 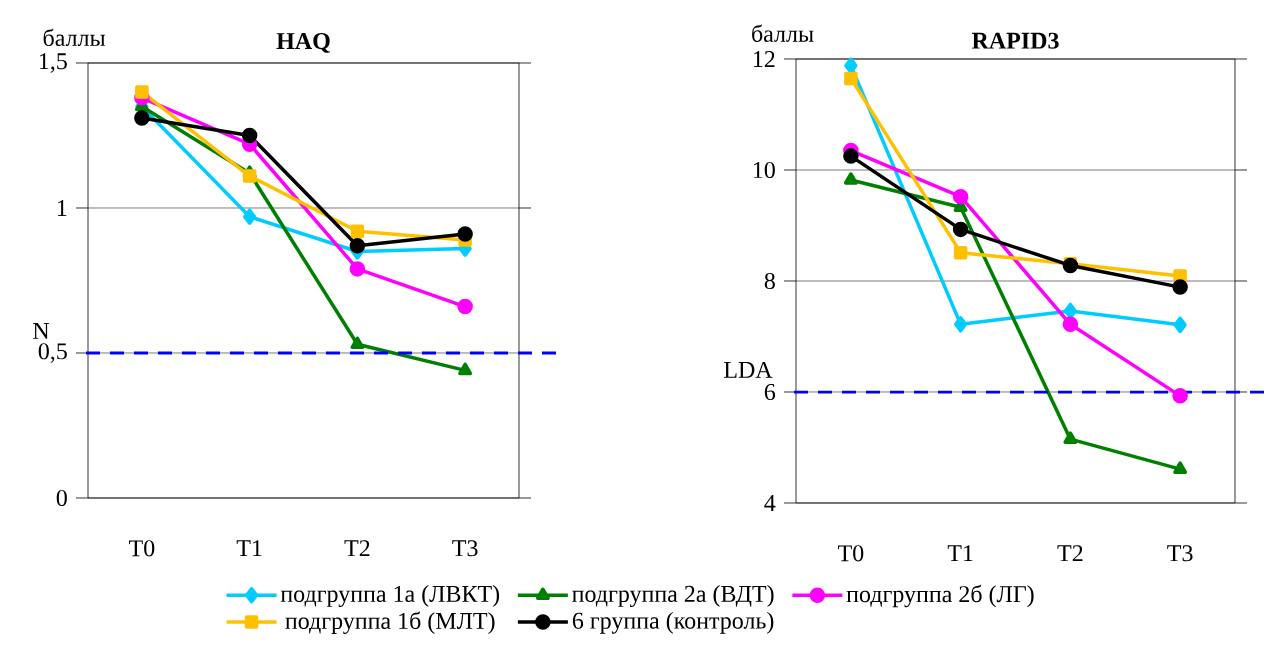 What do you see at coordinates (390, 622) in the screenshot?
I see `legend-label: подгруппа 1б (МЛТ)` at bounding box center [390, 622].